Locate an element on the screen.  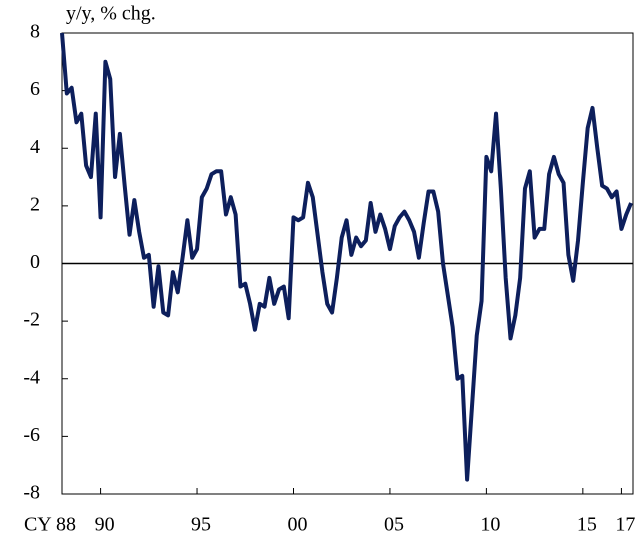
x-tick-label: 00 is located at coordinates (297, 525).